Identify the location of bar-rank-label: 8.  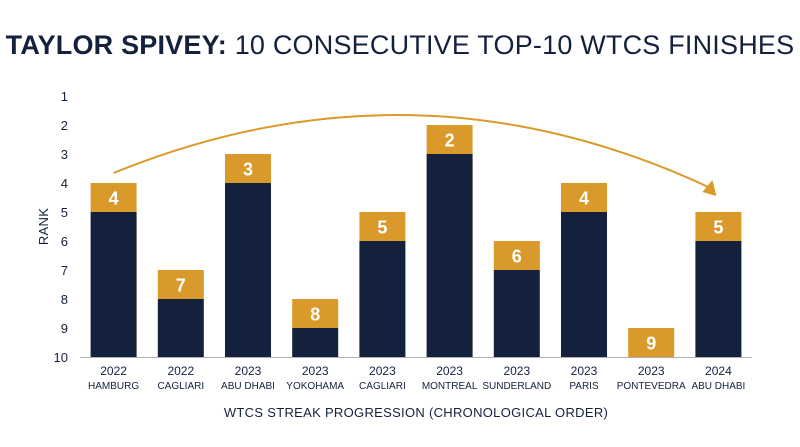
(315, 315).